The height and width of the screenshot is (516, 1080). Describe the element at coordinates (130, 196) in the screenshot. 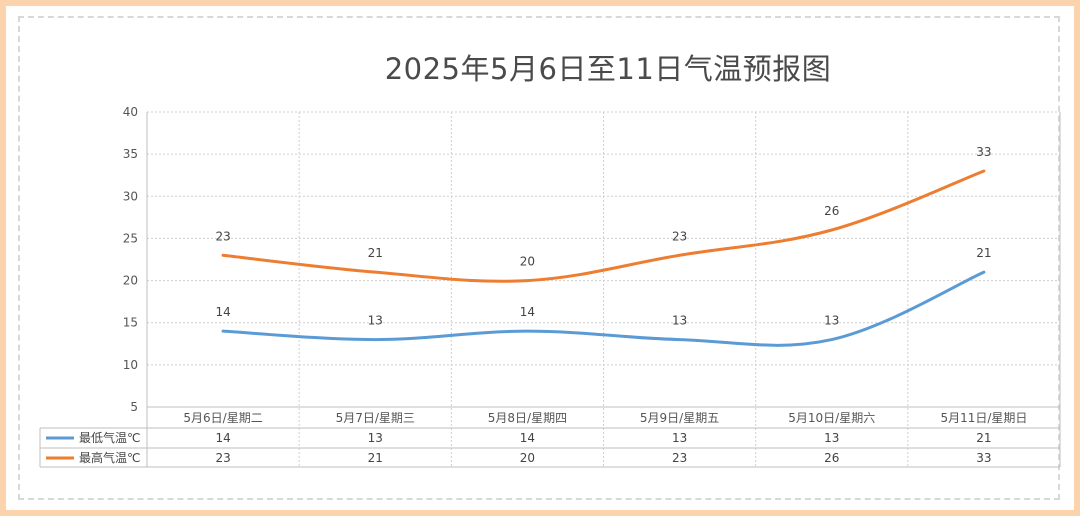

I see `y-tick-label: 30` at that location.